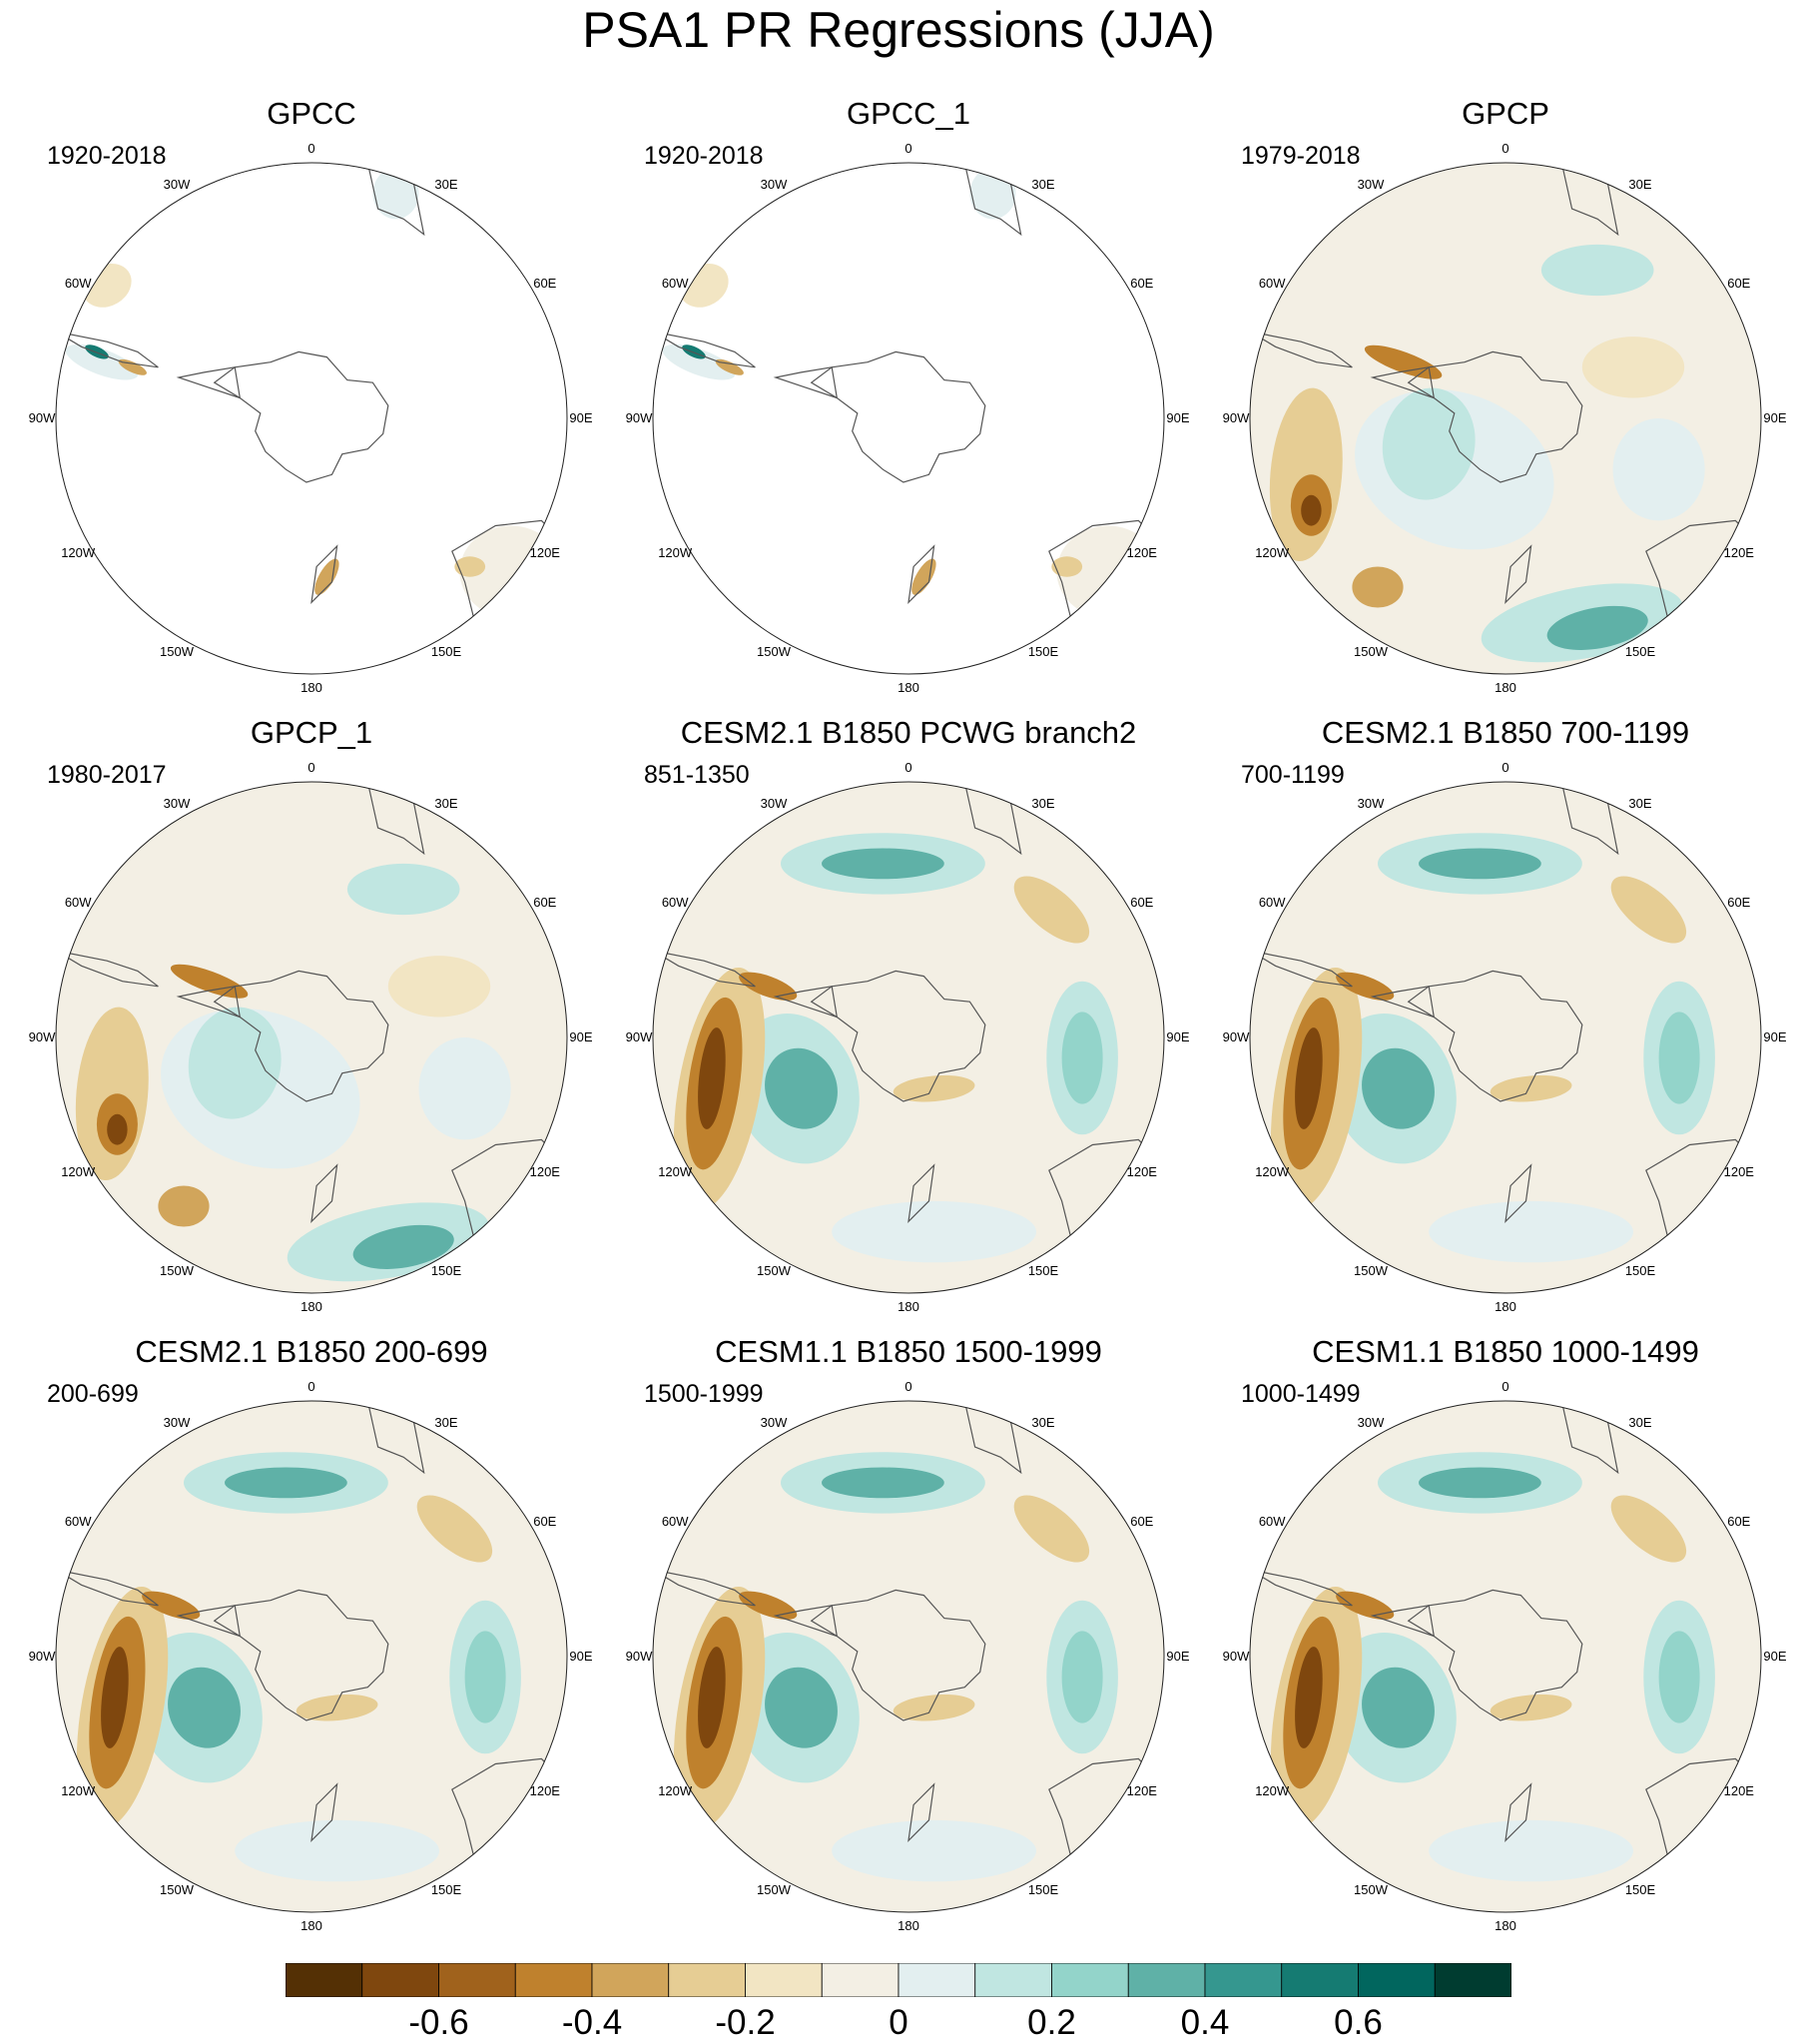  I want to click on longitude-label: 60W, so click(78, 283).